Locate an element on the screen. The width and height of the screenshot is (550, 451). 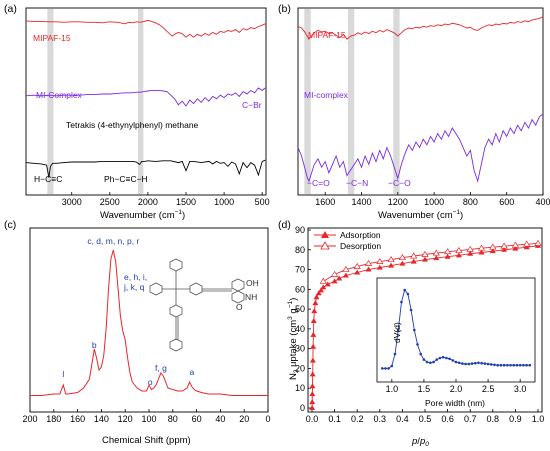
panel-d-xtick-label-7: 0.7 is located at coordinates (470, 419).